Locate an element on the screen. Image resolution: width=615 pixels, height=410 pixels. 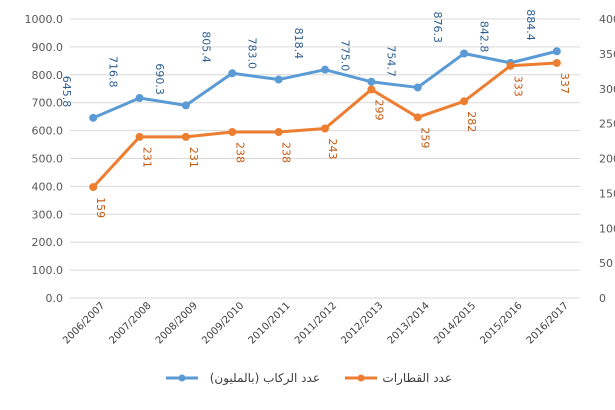
right-axis-tick-label: 200 is located at coordinates (607, 159).